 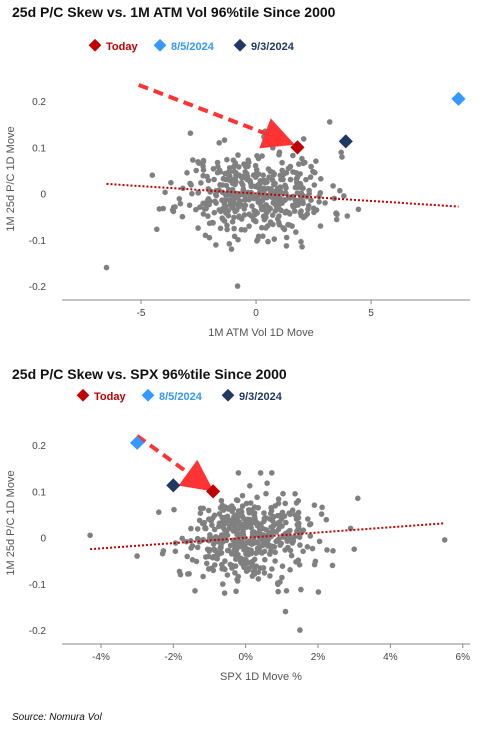 What do you see at coordinates (43, 195) in the screenshot?
I see `y-tick-label: 0` at bounding box center [43, 195].